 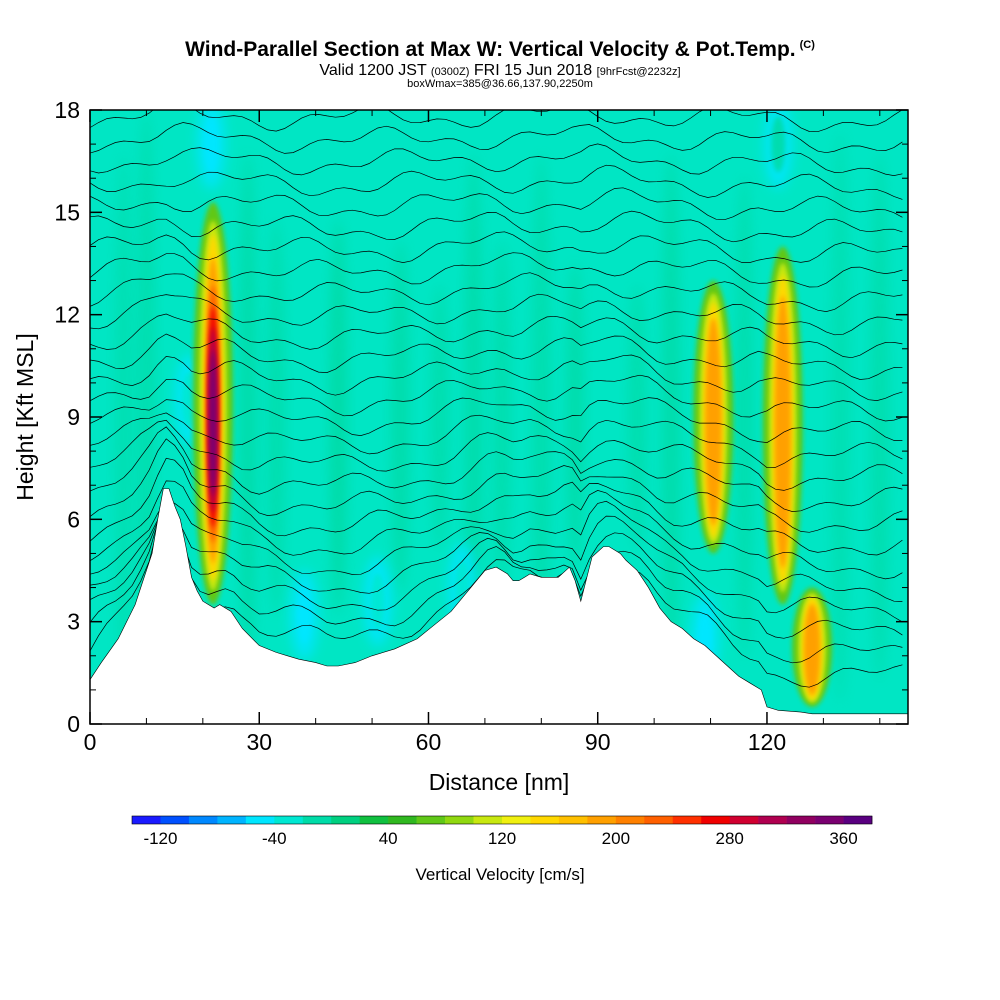 I want to click on y-tick-label: 3, so click(x=73, y=622).